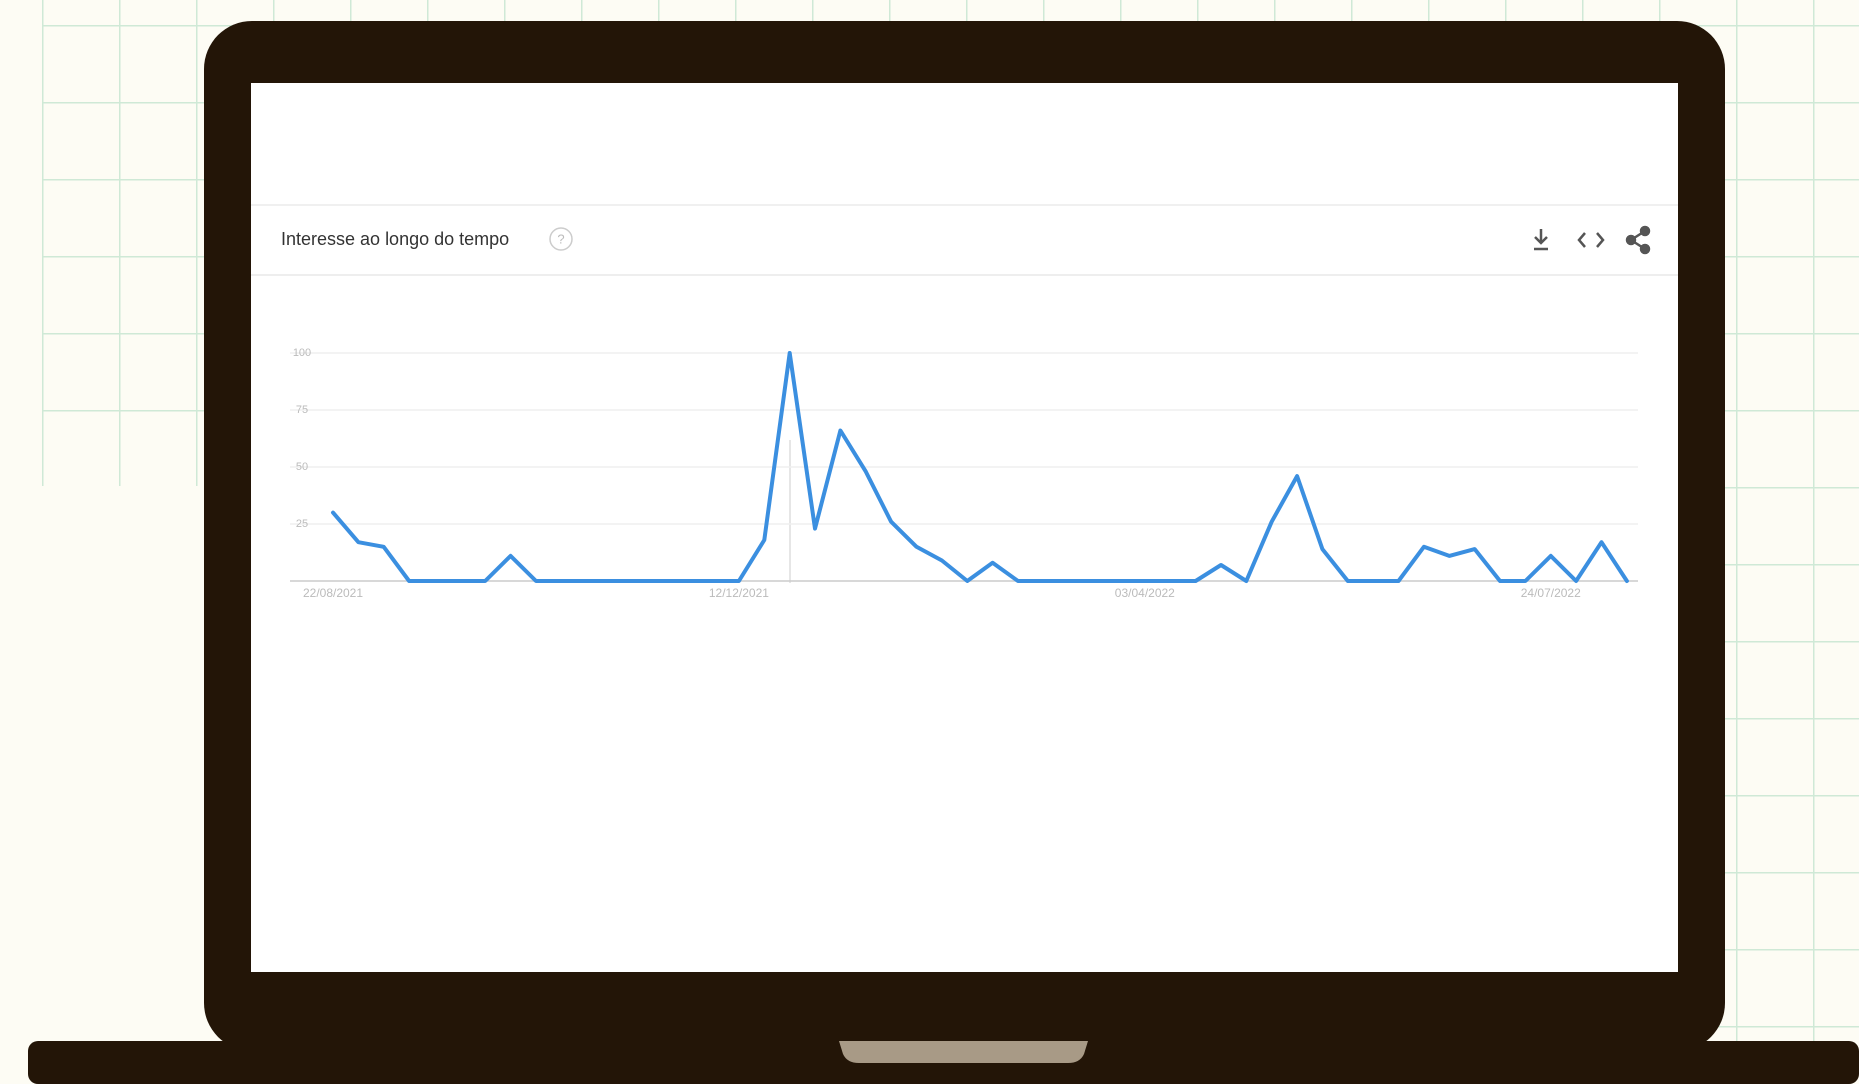  I want to click on x-tick-label: 24/07/2022, so click(1551, 593).